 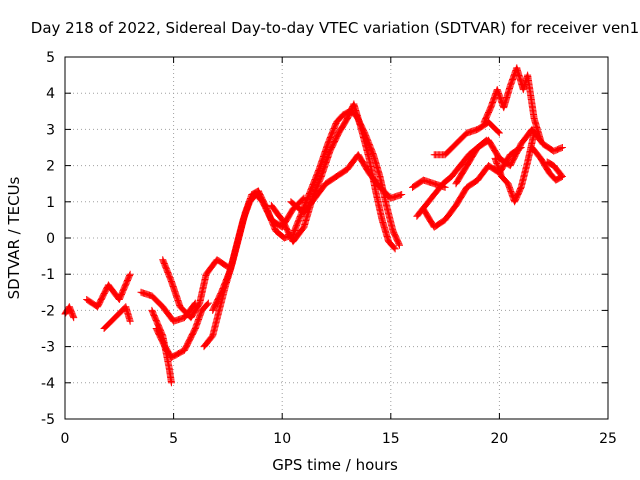 What do you see at coordinates (50, 203) in the screenshot?
I see `y-tick-label: 1` at bounding box center [50, 203].